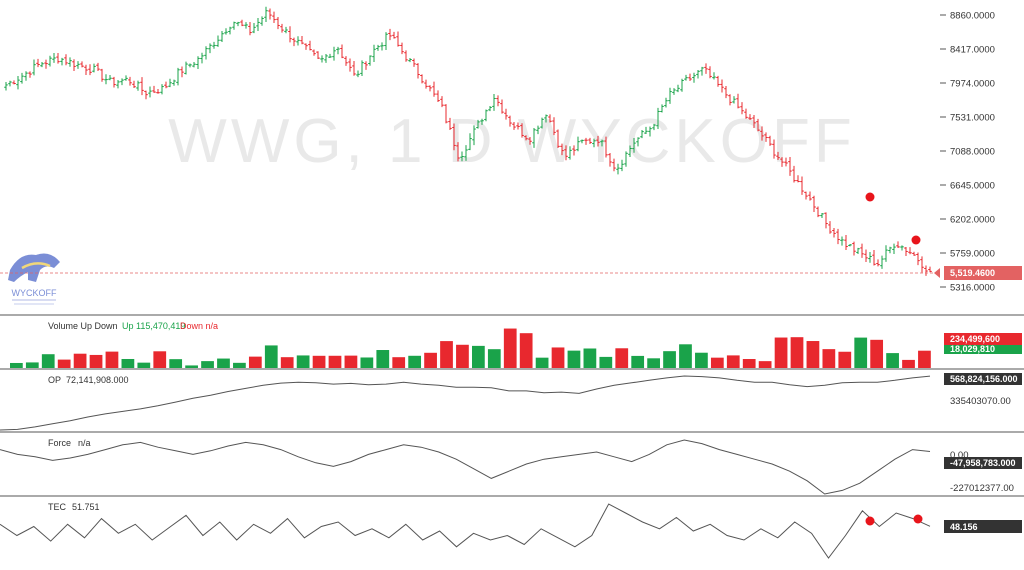 The image size is (1024, 570). Describe the element at coordinates (964, 527) in the screenshot. I see `tec-value-label: 48.156` at that location.